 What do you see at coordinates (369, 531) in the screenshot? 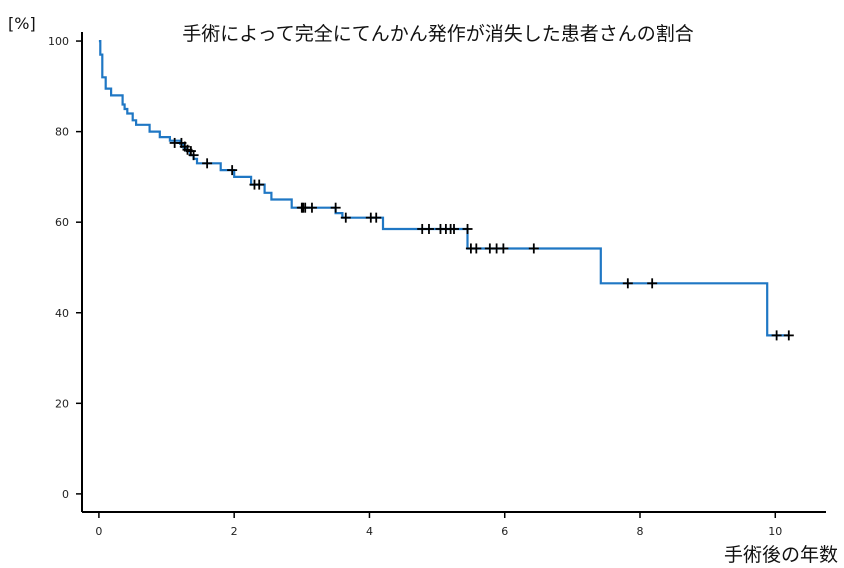
I see `x-tick-label: 4` at bounding box center [369, 531].